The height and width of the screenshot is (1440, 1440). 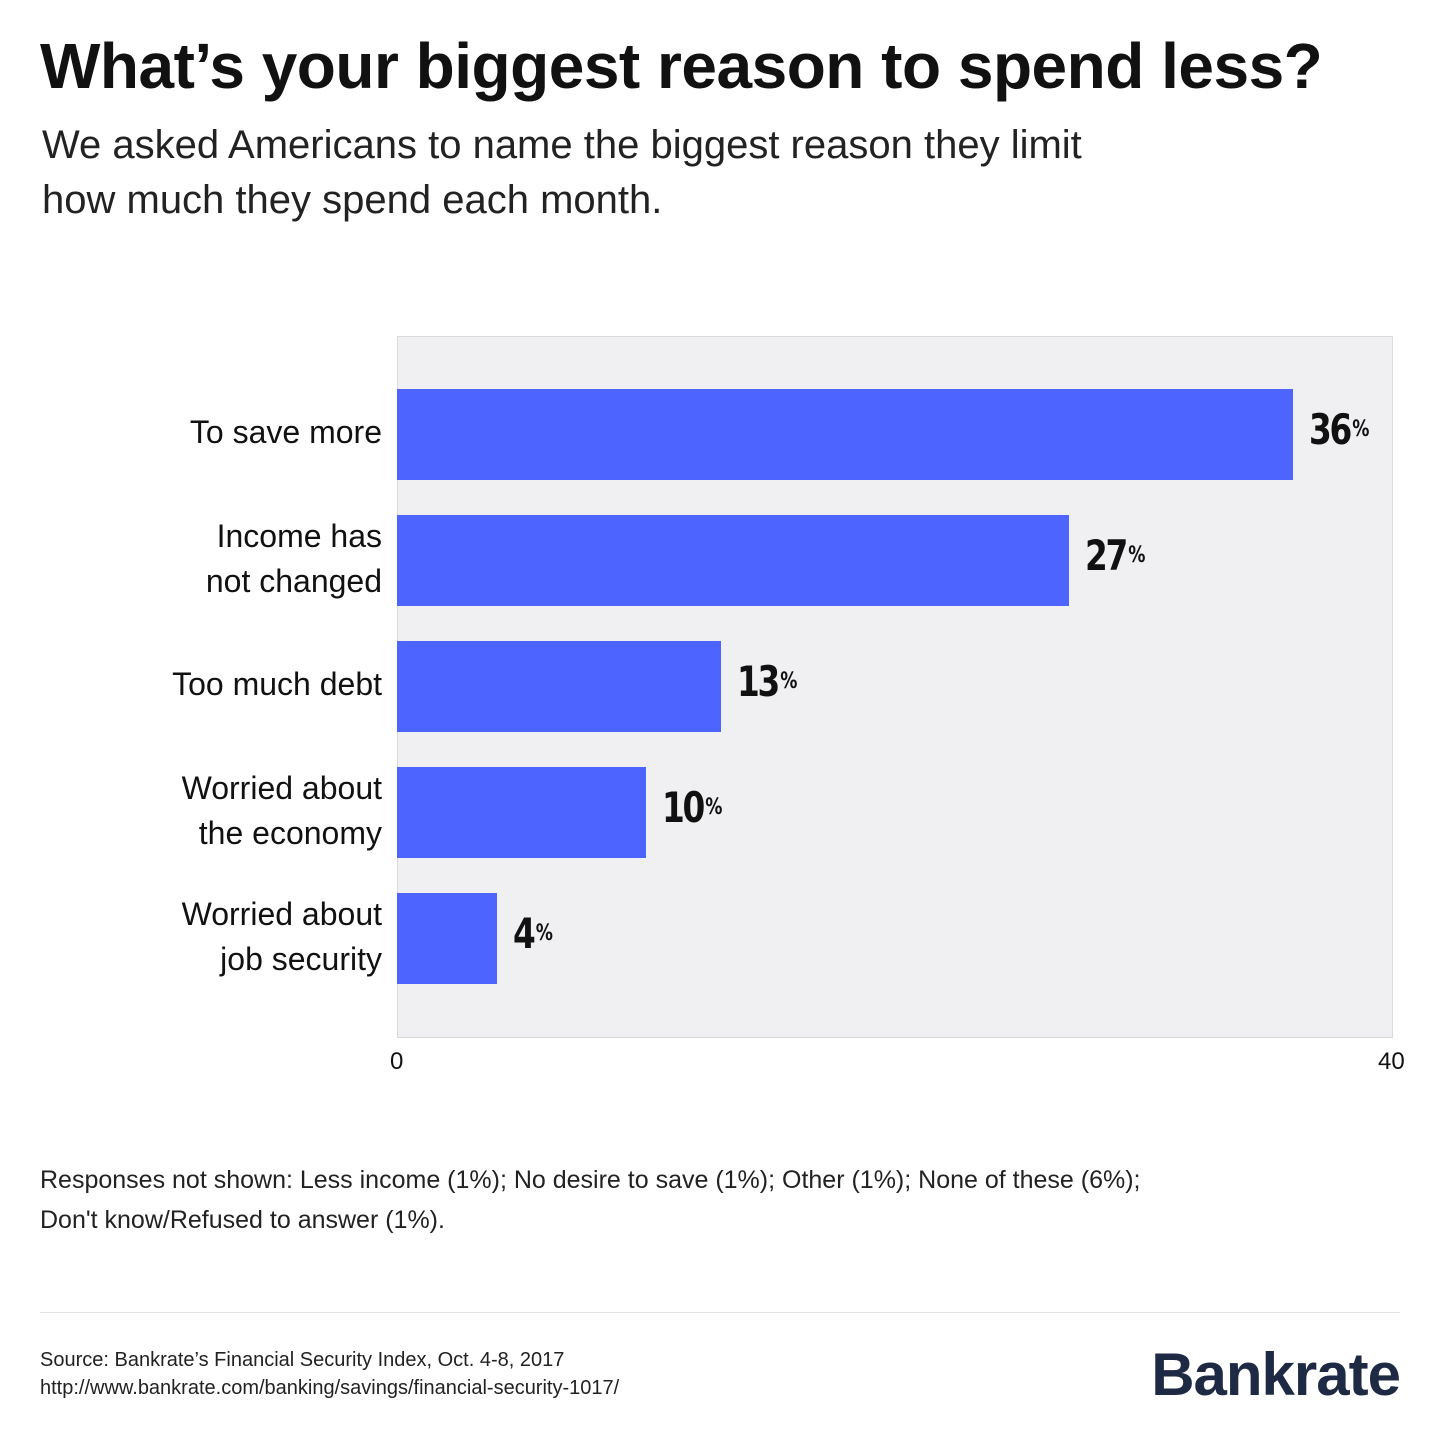 I want to click on category-label-line: To save more, so click(x=285, y=432).